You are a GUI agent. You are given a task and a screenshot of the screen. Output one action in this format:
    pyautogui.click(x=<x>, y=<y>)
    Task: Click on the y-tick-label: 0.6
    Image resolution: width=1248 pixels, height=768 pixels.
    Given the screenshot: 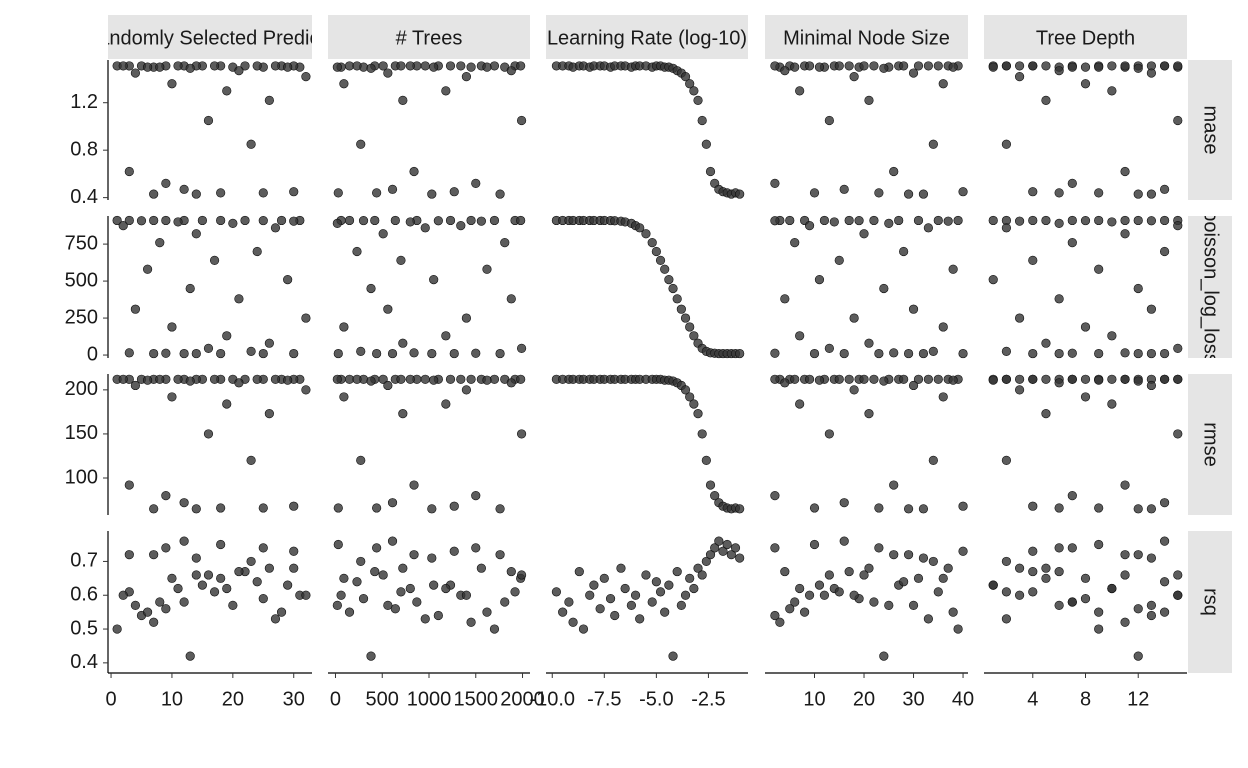 What is the action you would take?
    pyautogui.click(x=84, y=595)
    